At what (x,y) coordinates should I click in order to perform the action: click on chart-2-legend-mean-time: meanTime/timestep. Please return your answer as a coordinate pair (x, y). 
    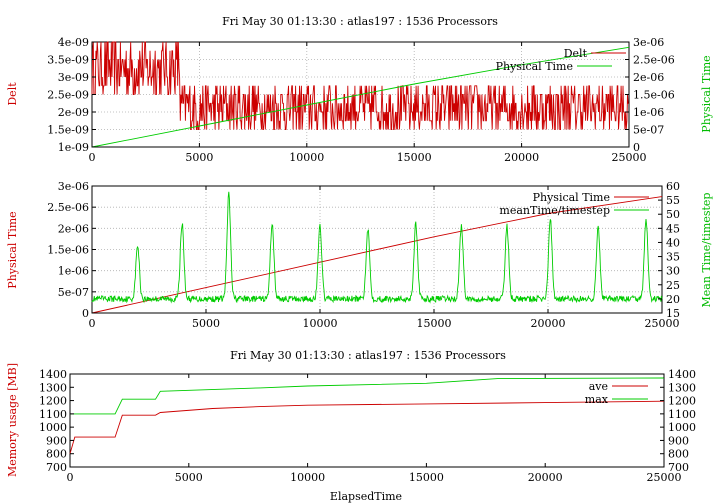
    Looking at the image, I should click on (554, 210).